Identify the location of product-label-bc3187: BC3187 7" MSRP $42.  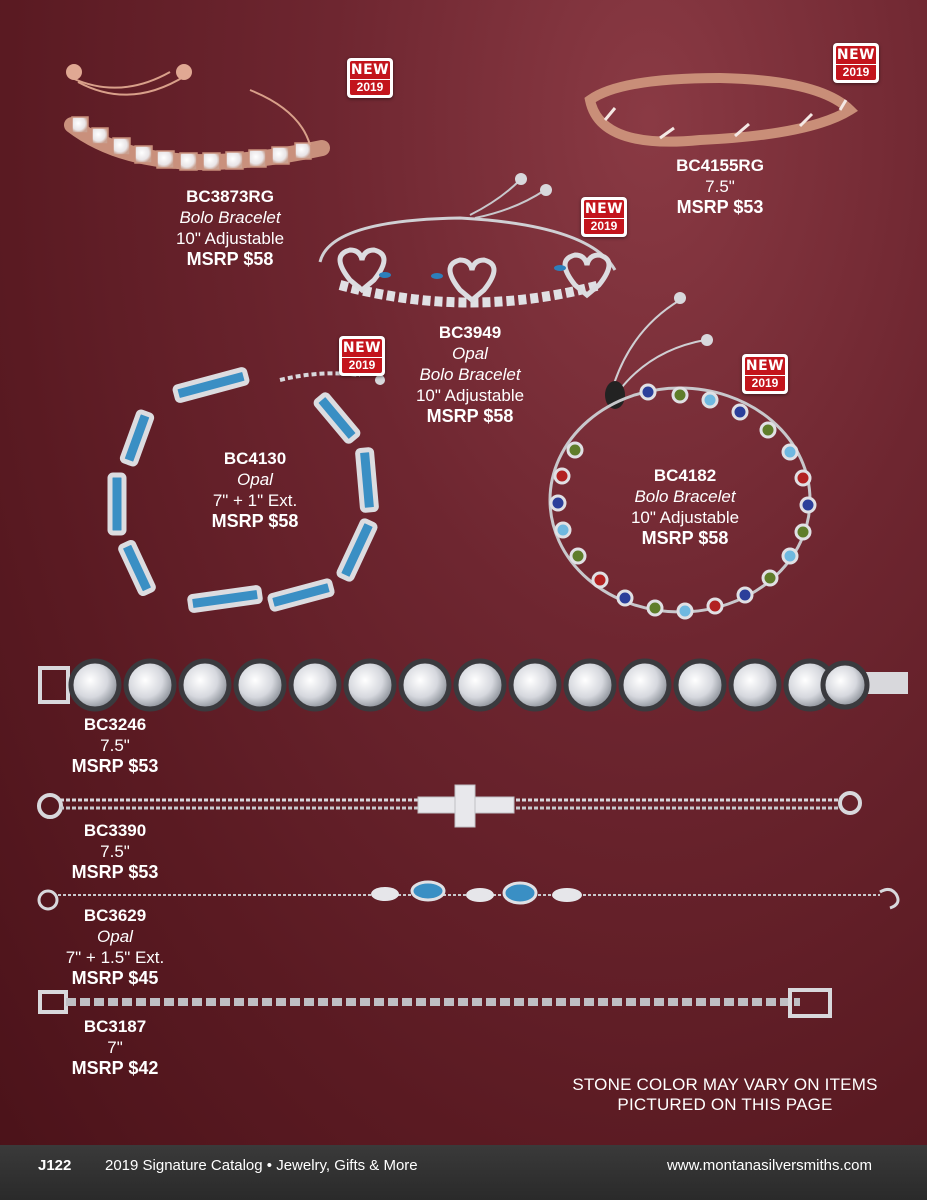
(115, 1047).